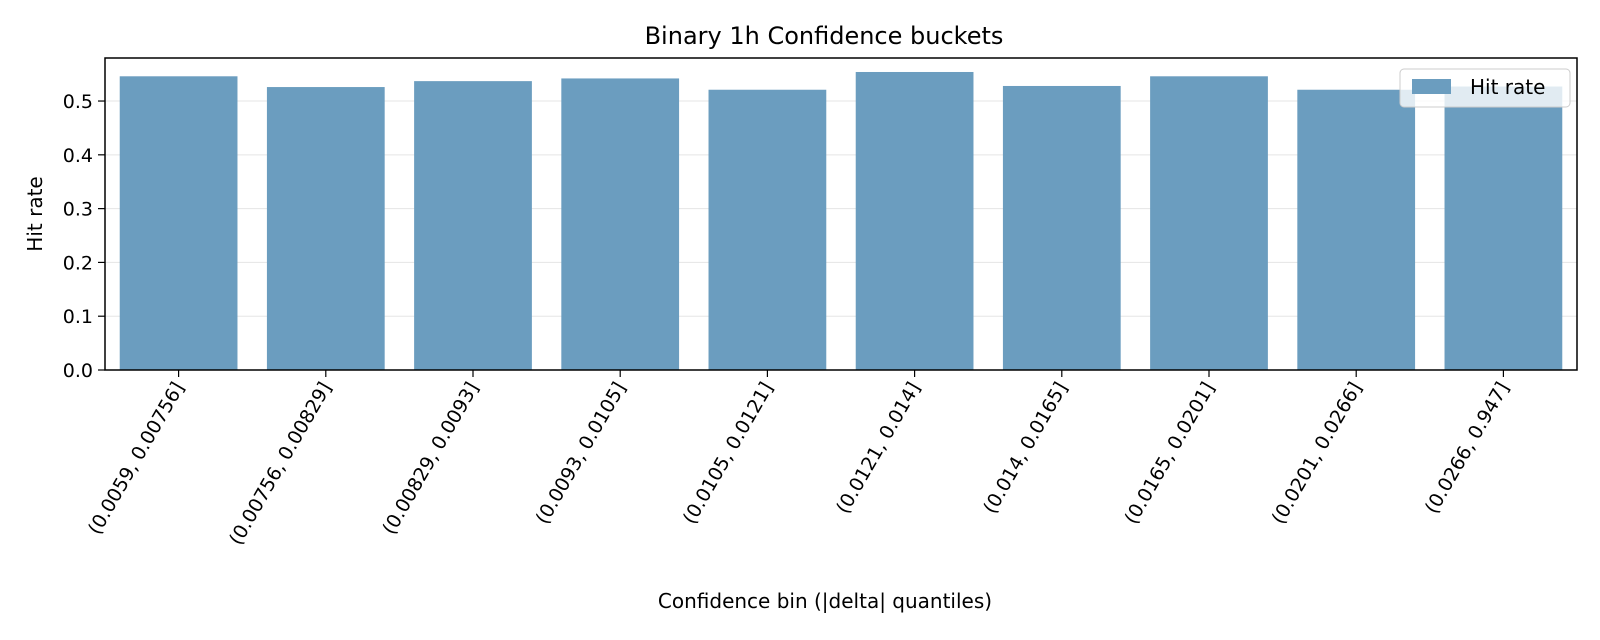 The image size is (1600, 640). I want to click on y-tick-label: 0.0, so click(78, 371).